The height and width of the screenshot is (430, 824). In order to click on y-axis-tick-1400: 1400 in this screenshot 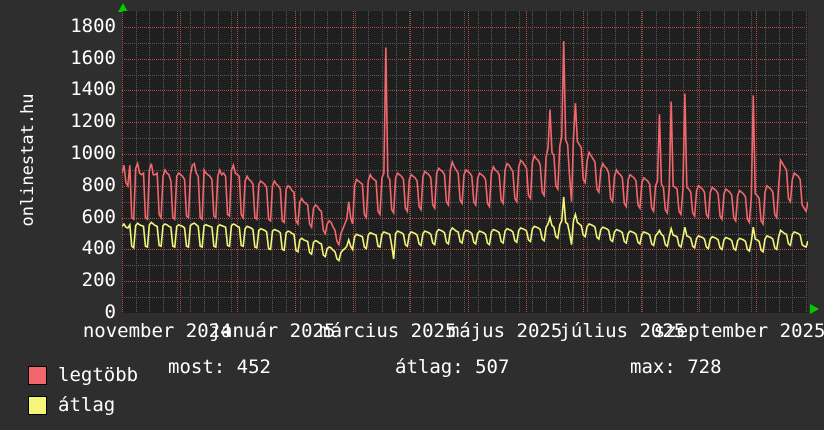, I will do `click(93, 89)`.